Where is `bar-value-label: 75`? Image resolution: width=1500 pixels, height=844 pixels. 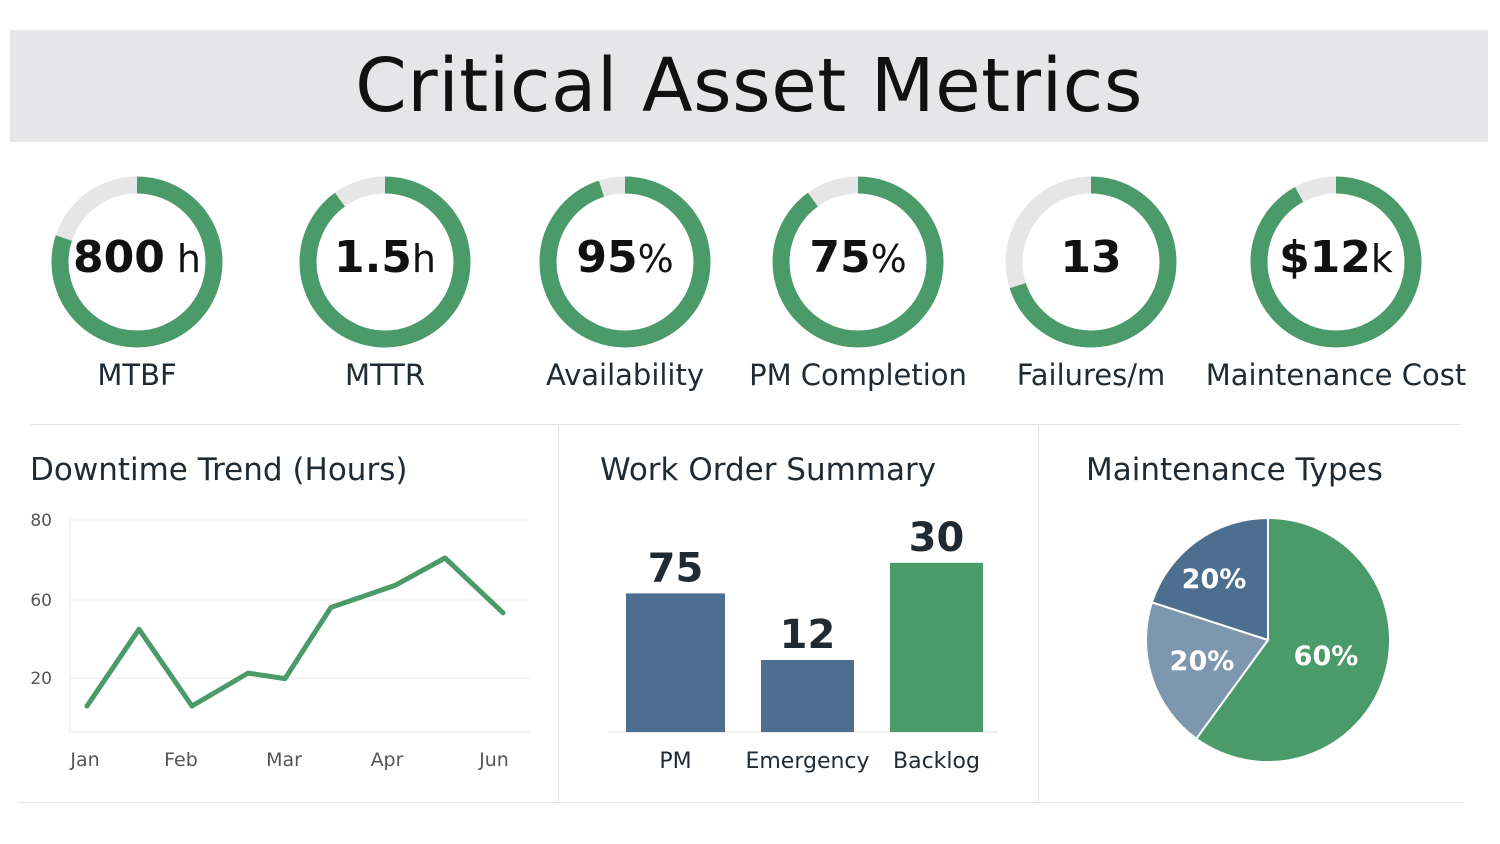
bar-value-label: 75 is located at coordinates (676, 568).